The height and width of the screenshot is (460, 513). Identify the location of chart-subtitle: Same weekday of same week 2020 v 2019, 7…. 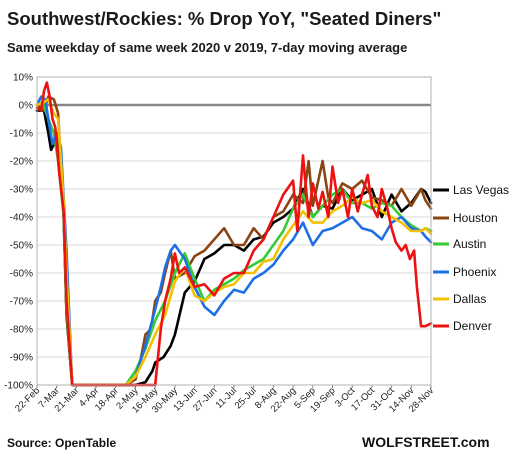
(207, 47).